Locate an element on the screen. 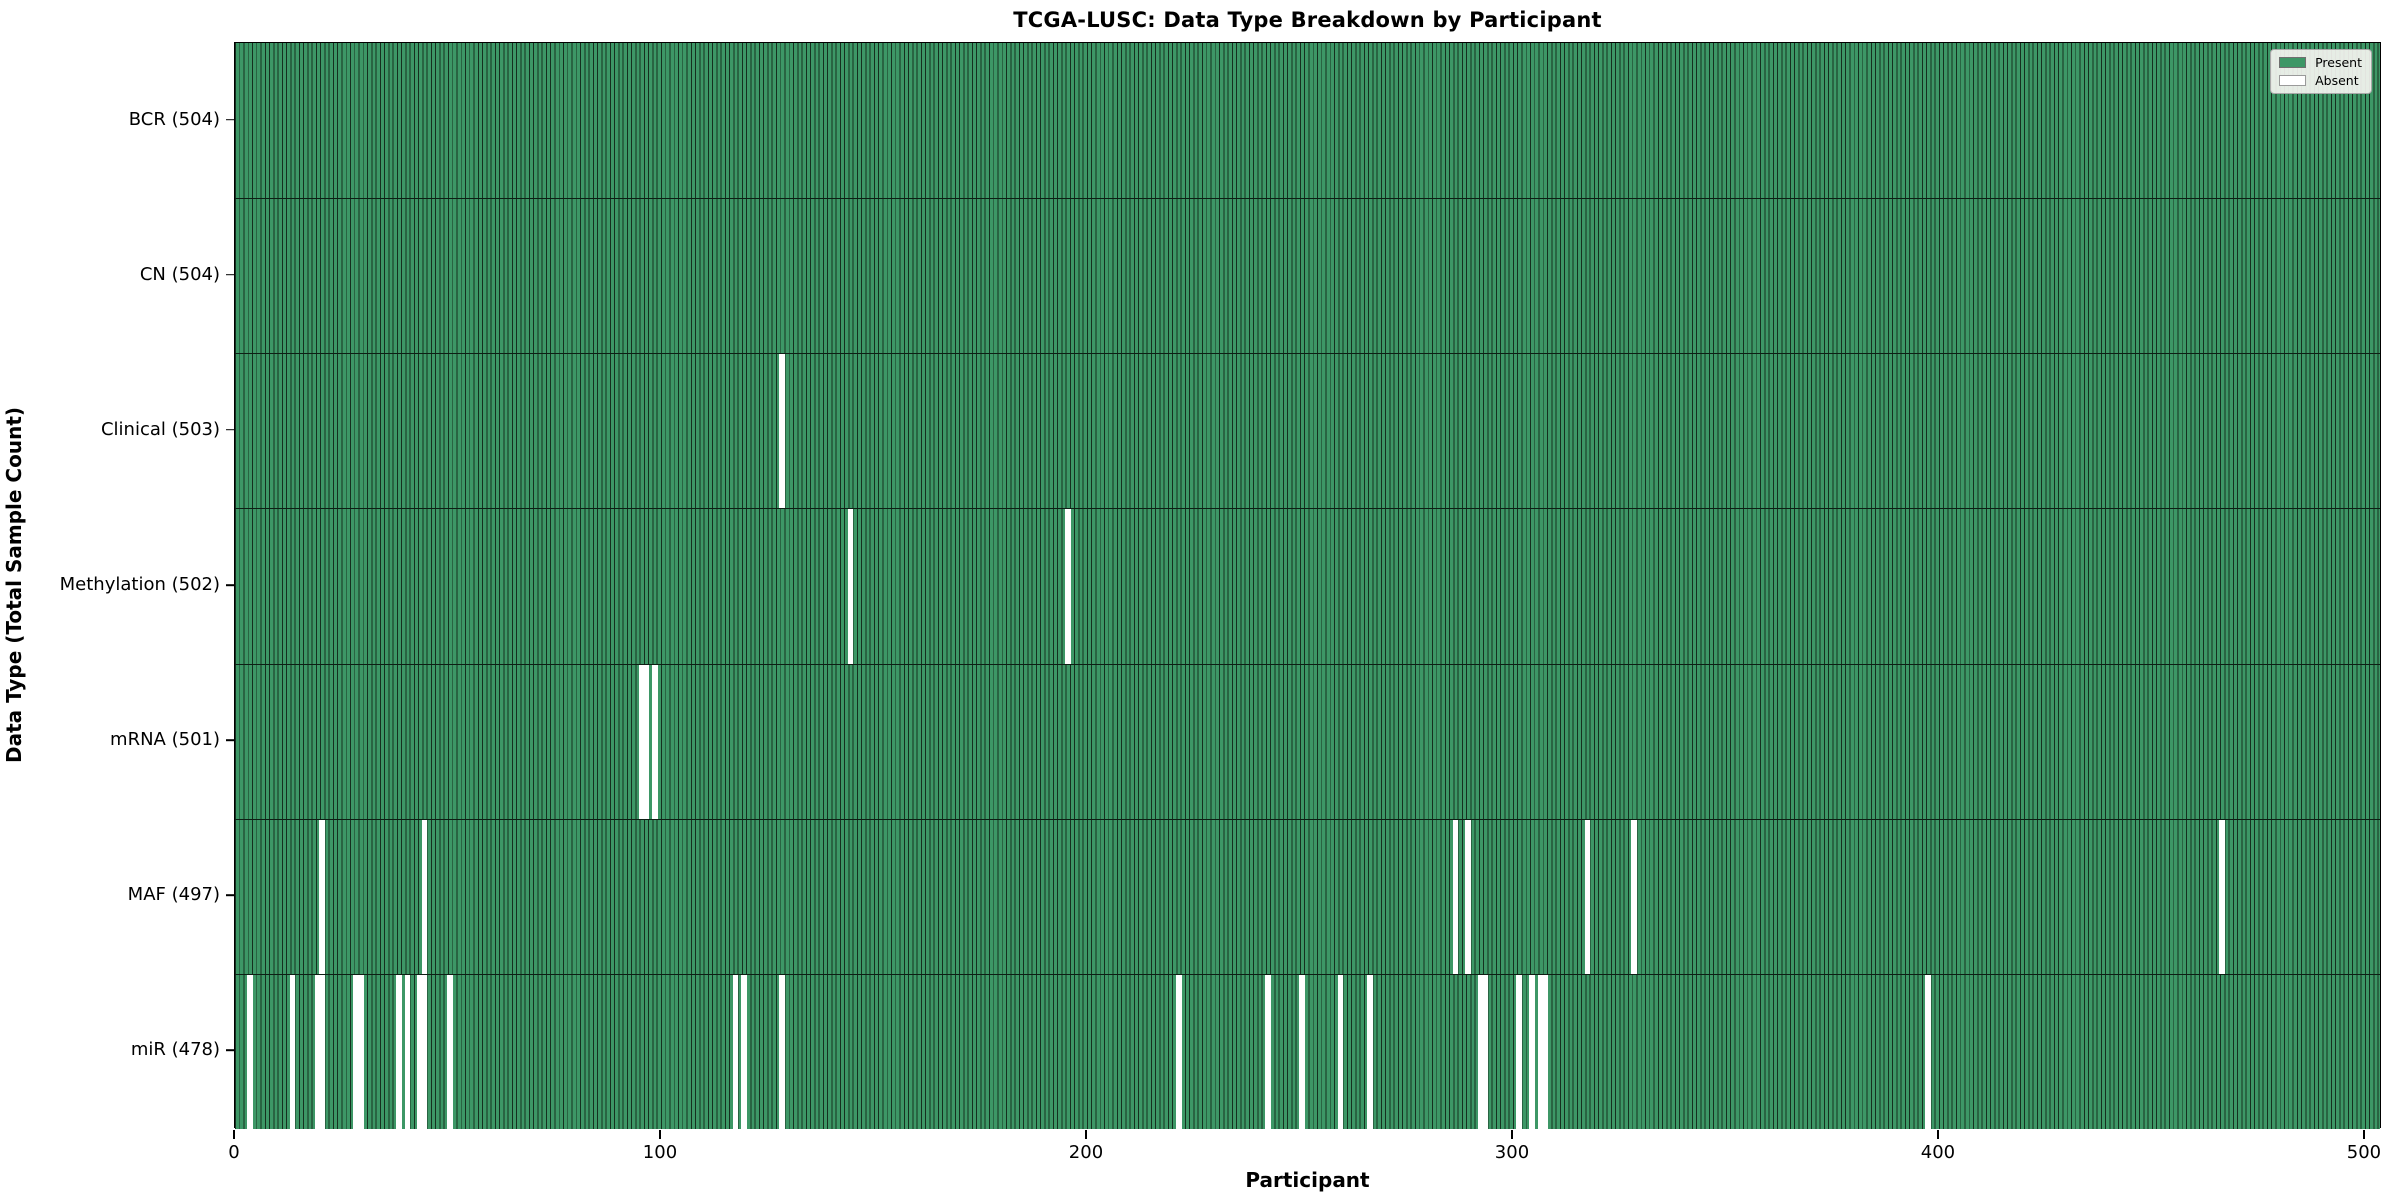  row-mir is located at coordinates (1307, 1051).